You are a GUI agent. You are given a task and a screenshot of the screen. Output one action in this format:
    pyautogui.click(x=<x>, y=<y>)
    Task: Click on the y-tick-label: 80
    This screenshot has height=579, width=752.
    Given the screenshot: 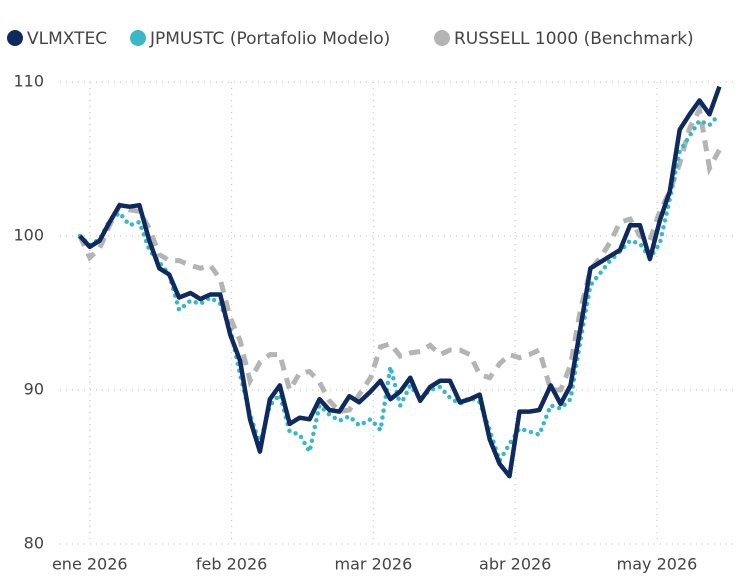 What is the action you would take?
    pyautogui.click(x=34, y=543)
    